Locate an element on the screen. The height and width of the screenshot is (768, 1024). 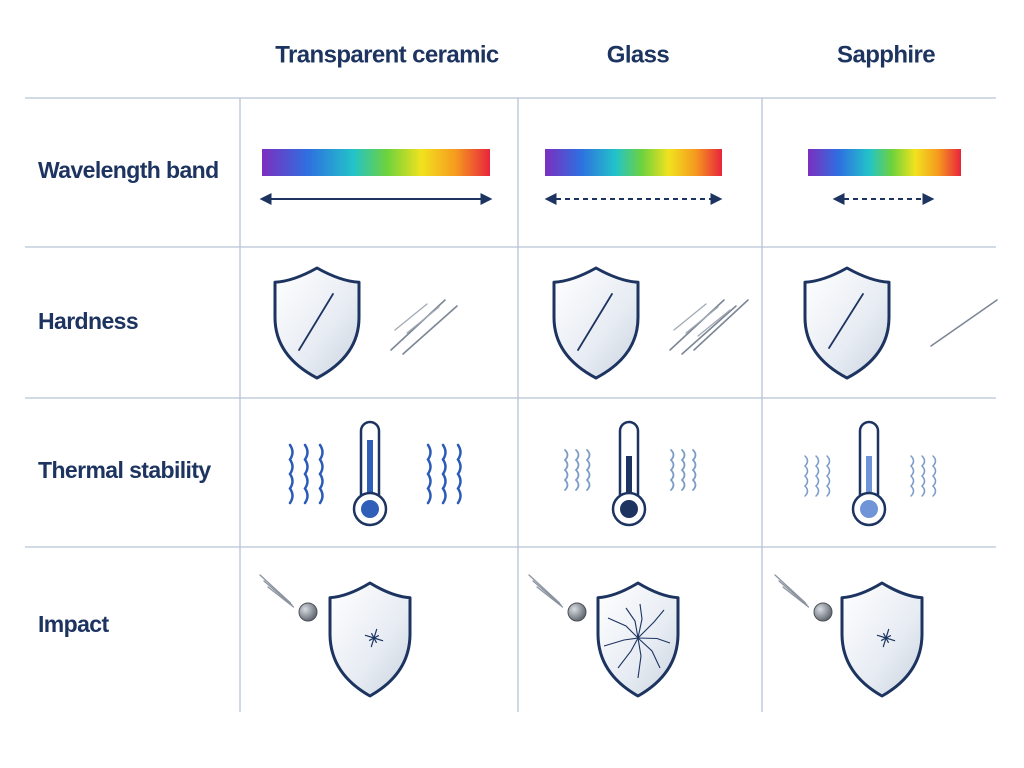
row-label: Hardness is located at coordinates (88, 321).